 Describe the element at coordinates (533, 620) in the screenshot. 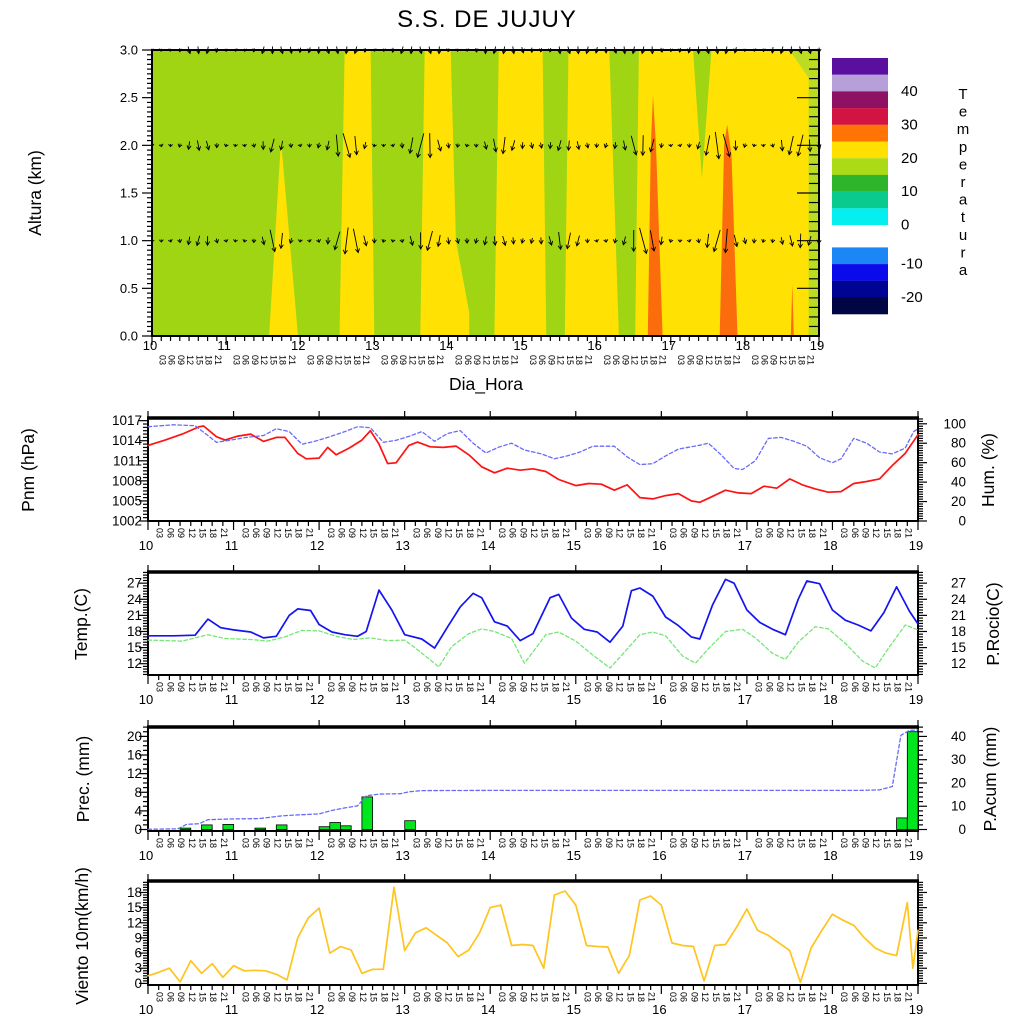

I see `panel-ticks` at that location.